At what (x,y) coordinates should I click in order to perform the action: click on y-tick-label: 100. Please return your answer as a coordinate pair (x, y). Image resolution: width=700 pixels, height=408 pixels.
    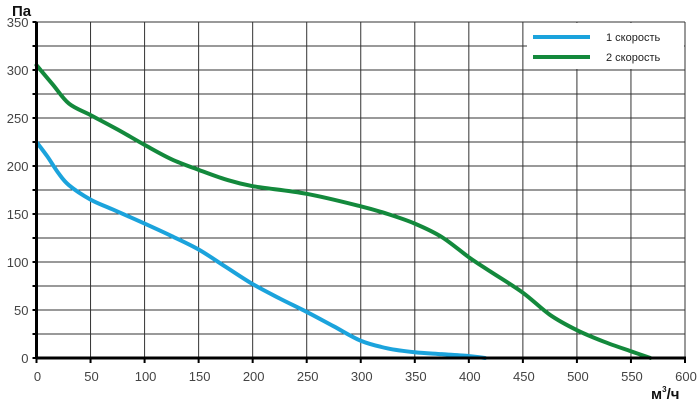
    Looking at the image, I should click on (18, 262).